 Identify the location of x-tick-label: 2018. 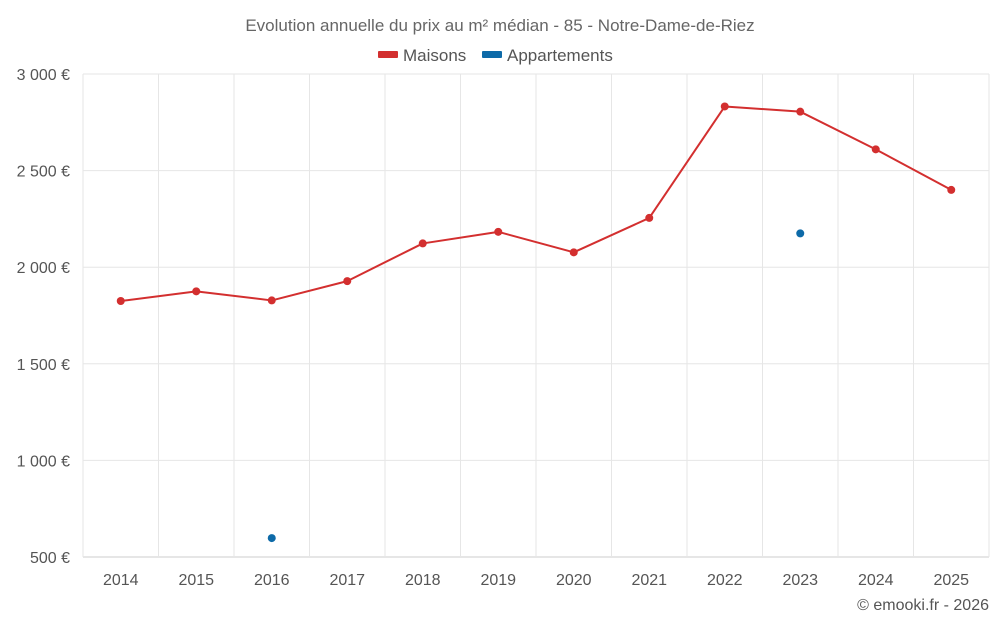
(423, 580).